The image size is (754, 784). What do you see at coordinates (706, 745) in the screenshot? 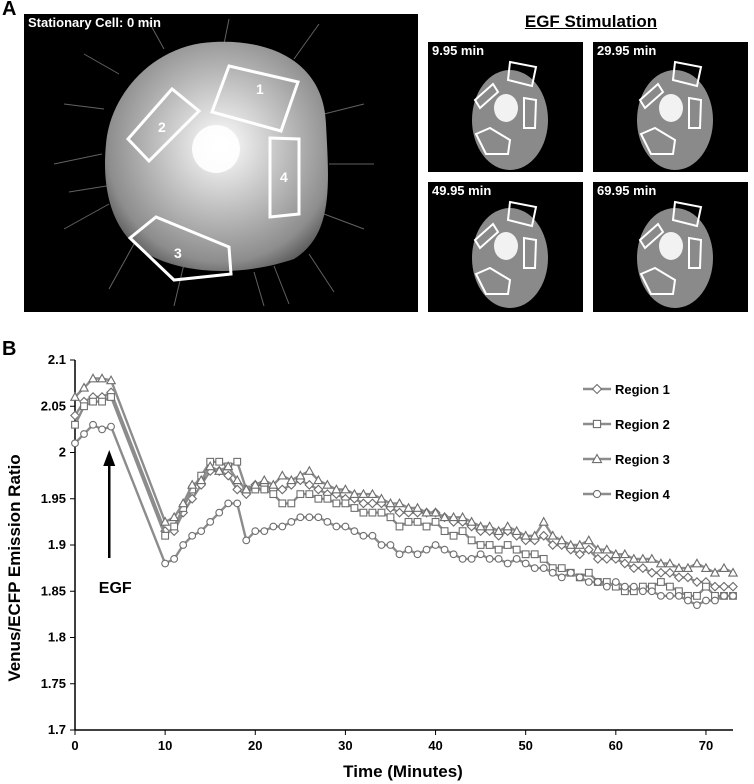
I see `x-tick-label: 70` at bounding box center [706, 745].